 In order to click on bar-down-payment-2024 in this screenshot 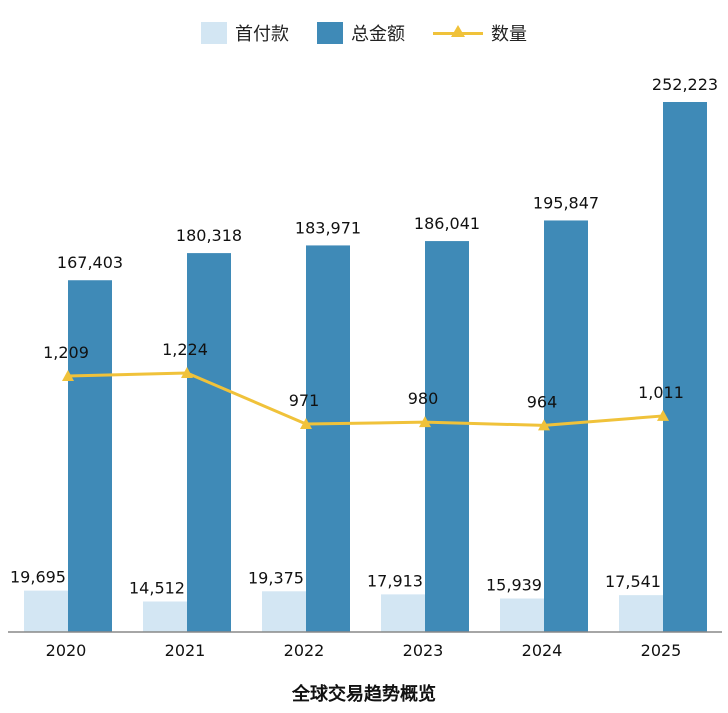, I will do `click(522, 615)`.